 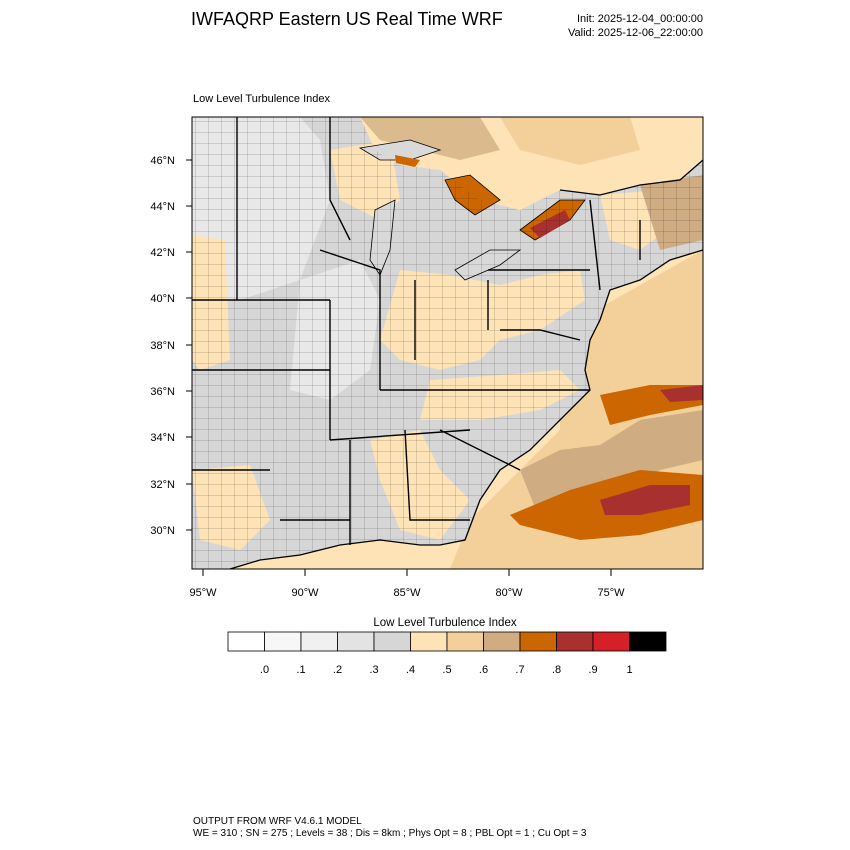 I want to click on colorbar-title: Low Level Turbulence Index, so click(x=445, y=623).